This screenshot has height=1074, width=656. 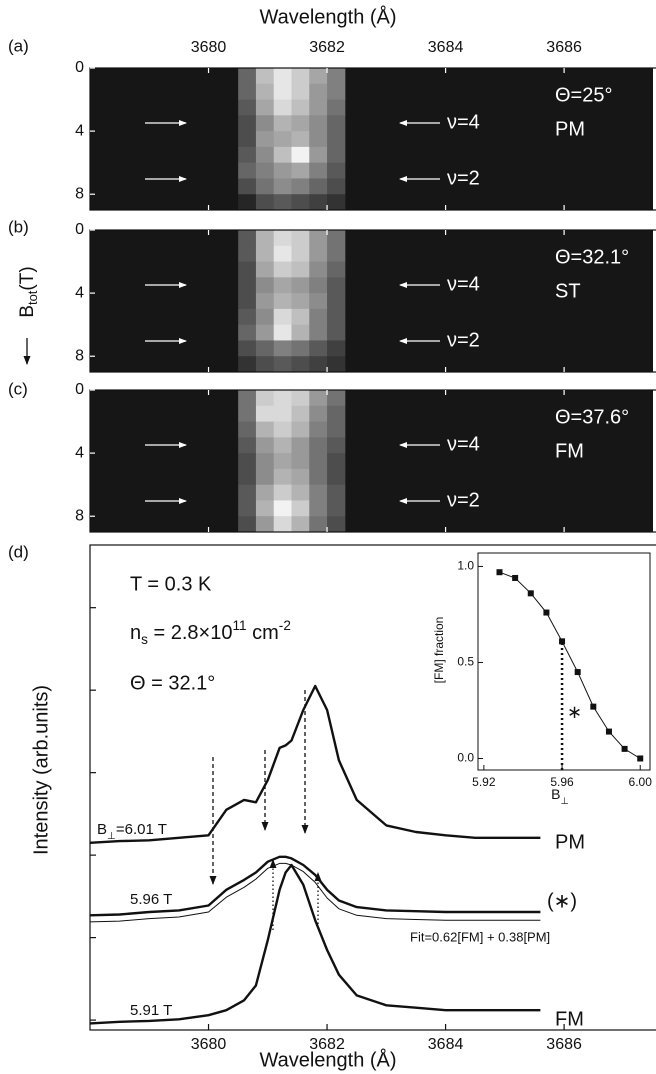 What do you see at coordinates (18, 226) in the screenshot?
I see `panel-label: (b)` at bounding box center [18, 226].